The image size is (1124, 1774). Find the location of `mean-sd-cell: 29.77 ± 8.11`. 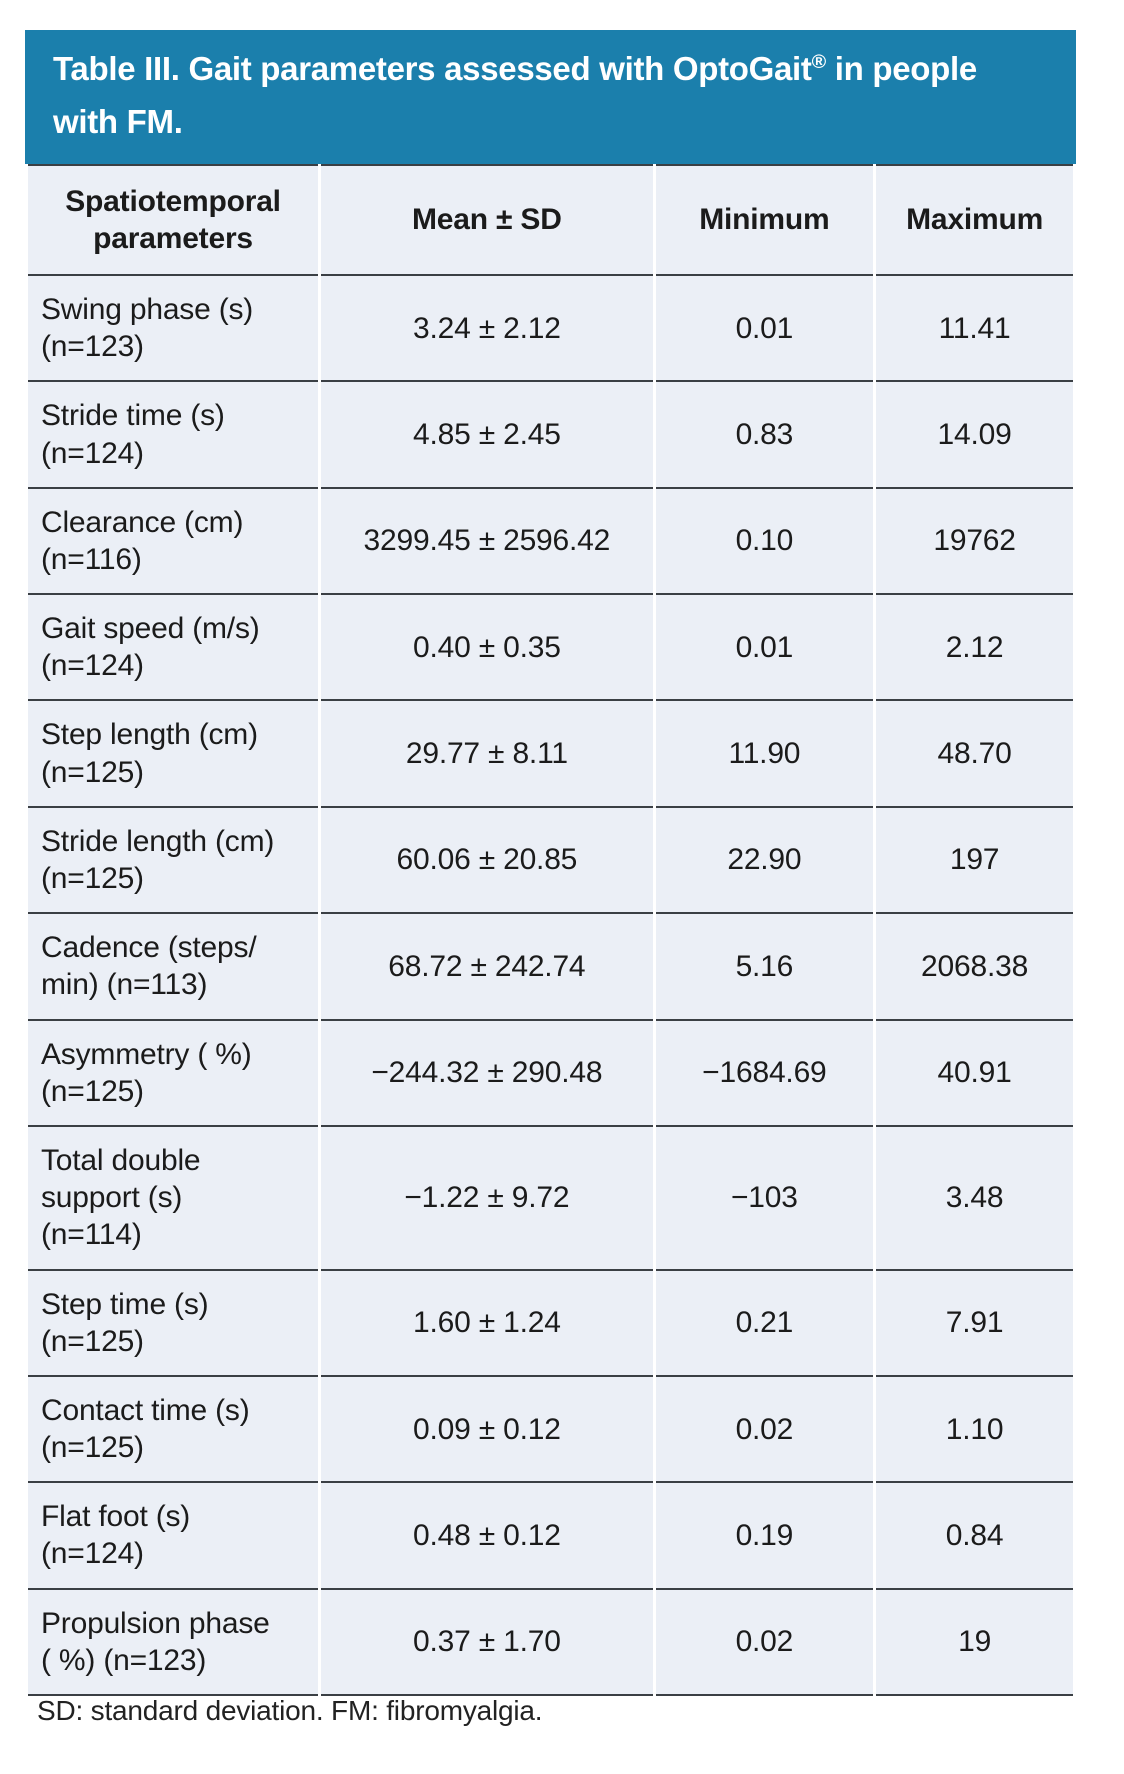

mean-sd-cell: 29.77 ± 8.11 is located at coordinates (487, 754).